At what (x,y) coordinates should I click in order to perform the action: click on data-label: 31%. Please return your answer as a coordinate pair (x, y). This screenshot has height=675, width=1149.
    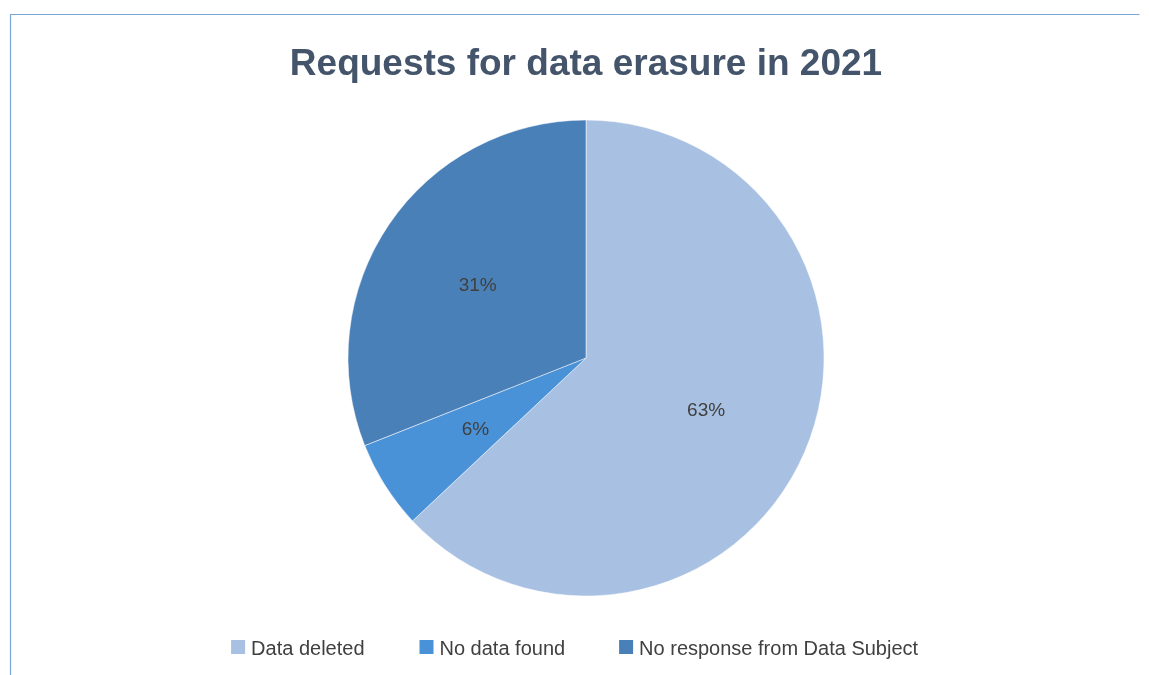
    Looking at the image, I should click on (477, 284).